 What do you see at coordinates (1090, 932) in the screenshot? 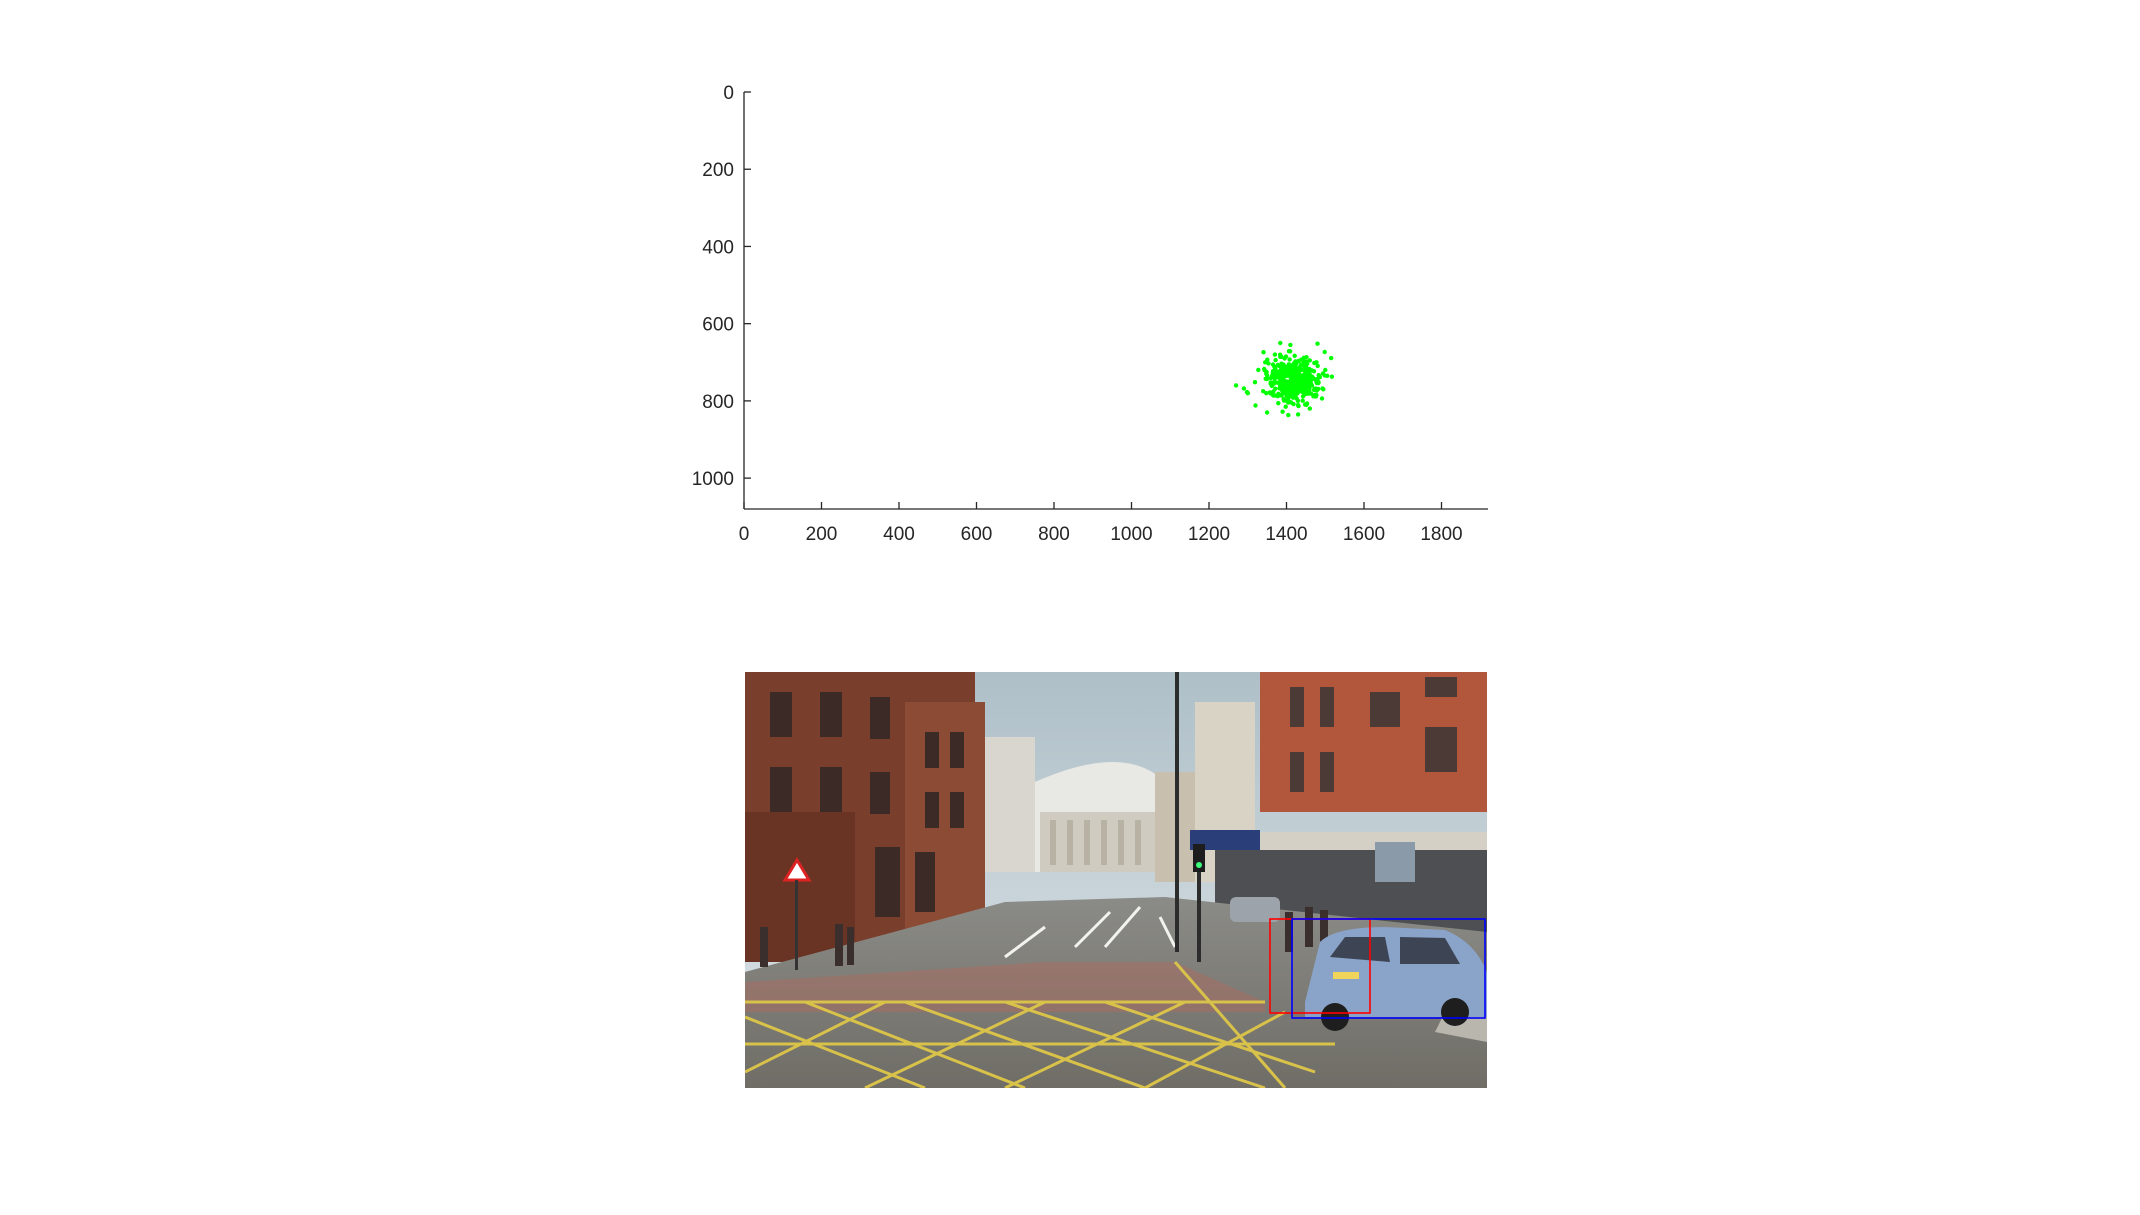
I see `road-markings` at bounding box center [1090, 932].